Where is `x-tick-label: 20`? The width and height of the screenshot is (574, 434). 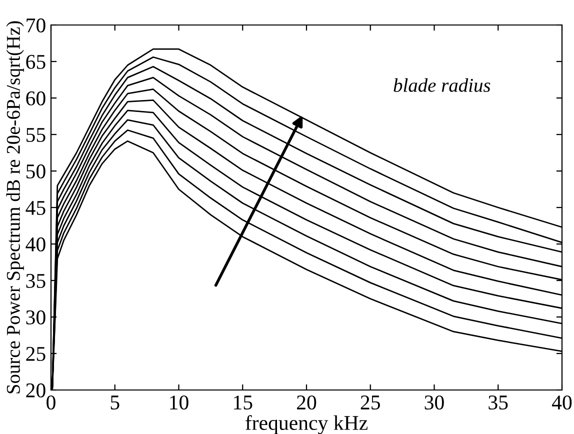 x-tick-label: 20 is located at coordinates (306, 402).